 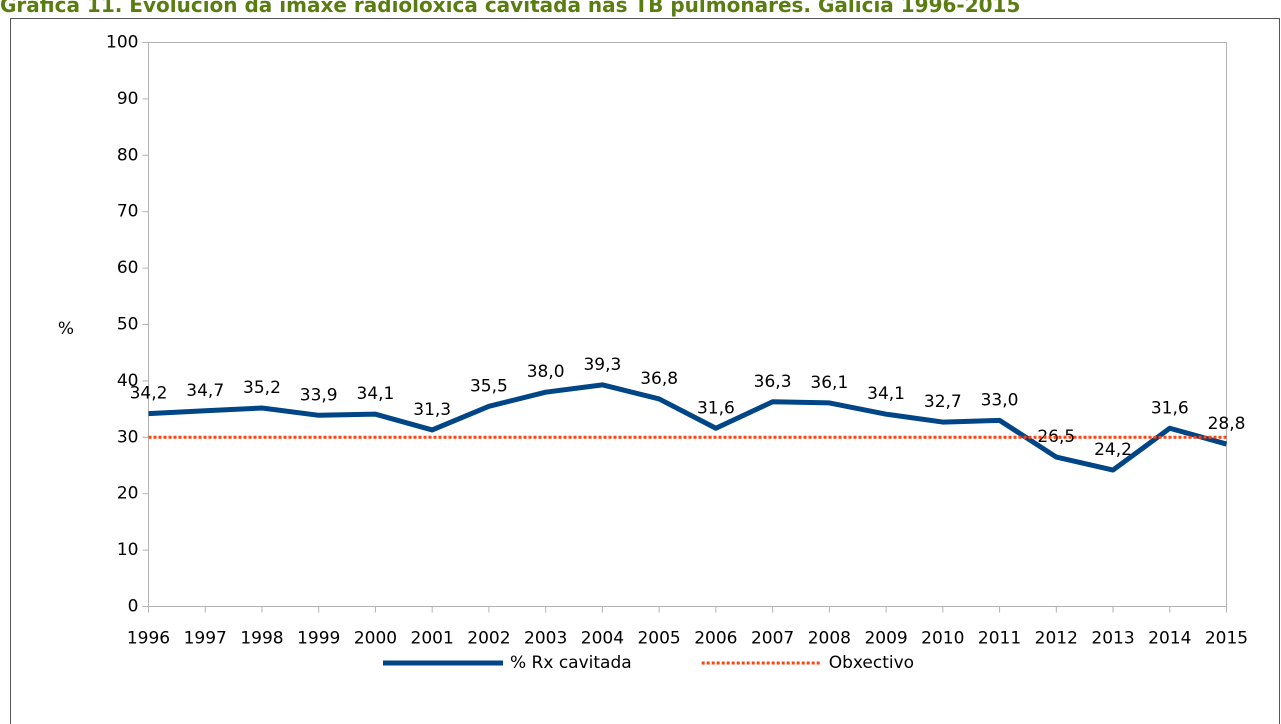 I want to click on data-label: 36,8, so click(x=659, y=379).